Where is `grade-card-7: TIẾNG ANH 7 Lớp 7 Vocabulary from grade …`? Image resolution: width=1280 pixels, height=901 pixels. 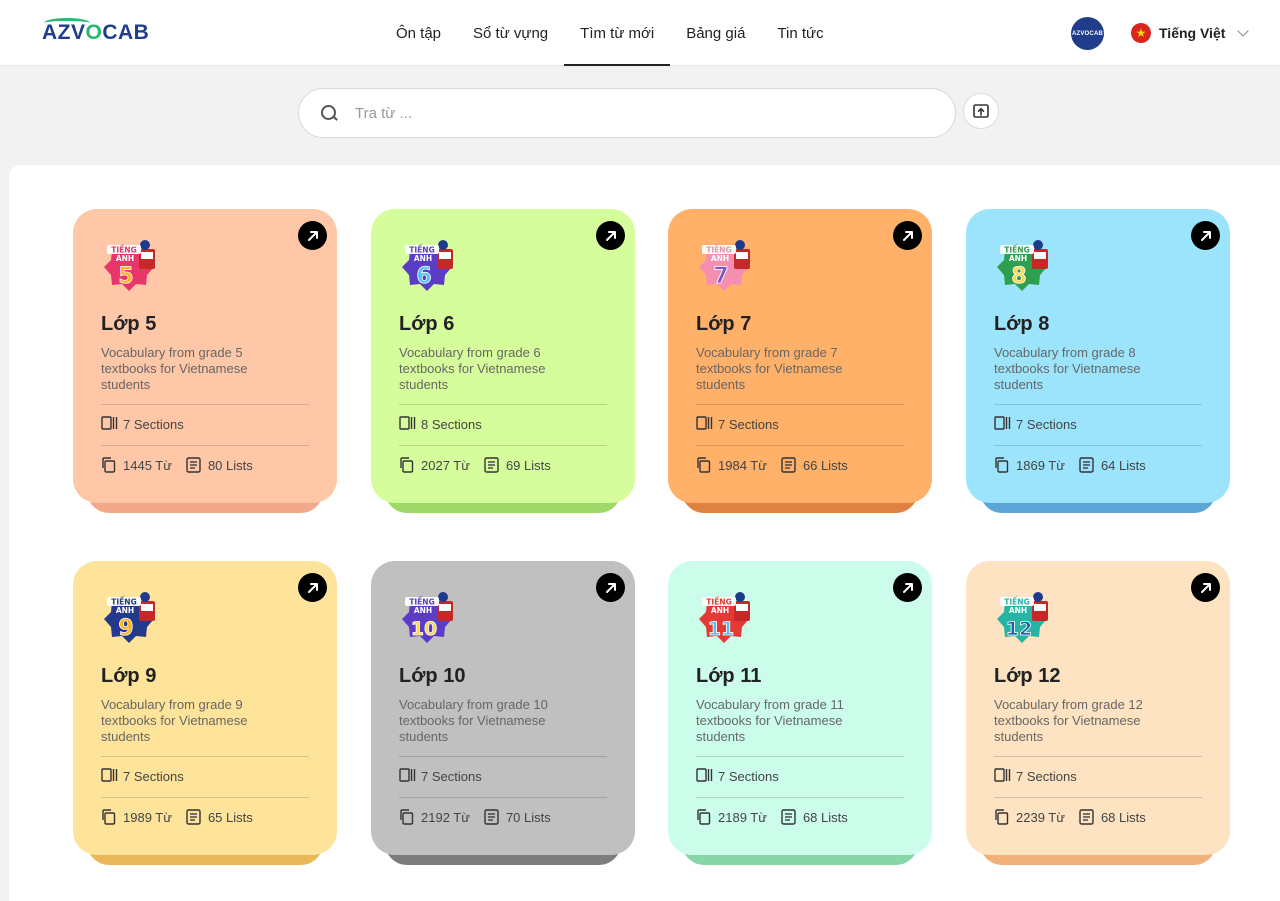
grade-card-7: TIẾNG ANH 7 Lớp 7 Vocabulary from grade … is located at coordinates (800, 361).